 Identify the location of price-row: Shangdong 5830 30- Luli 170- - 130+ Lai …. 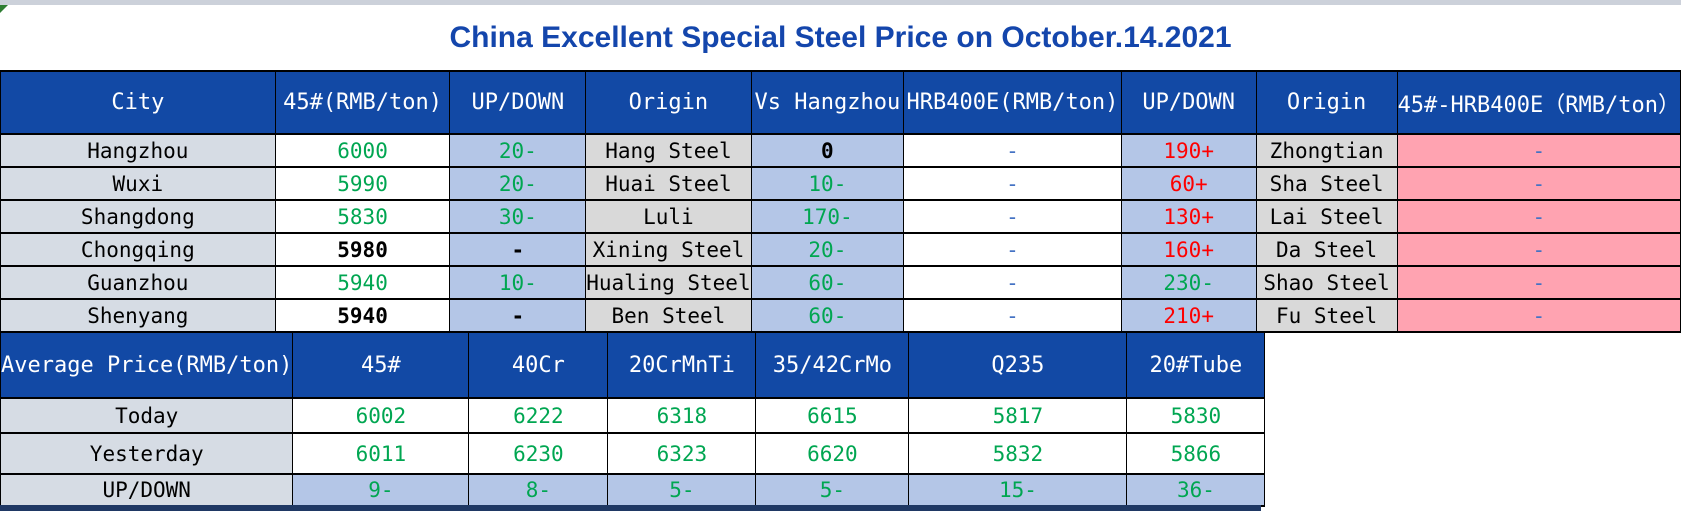
(840, 216).